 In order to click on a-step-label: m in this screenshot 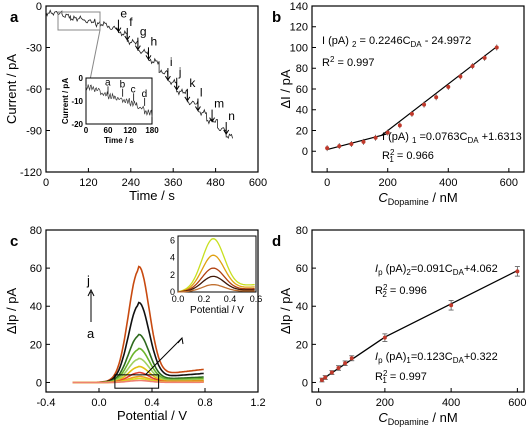, I will do `click(219, 104)`.